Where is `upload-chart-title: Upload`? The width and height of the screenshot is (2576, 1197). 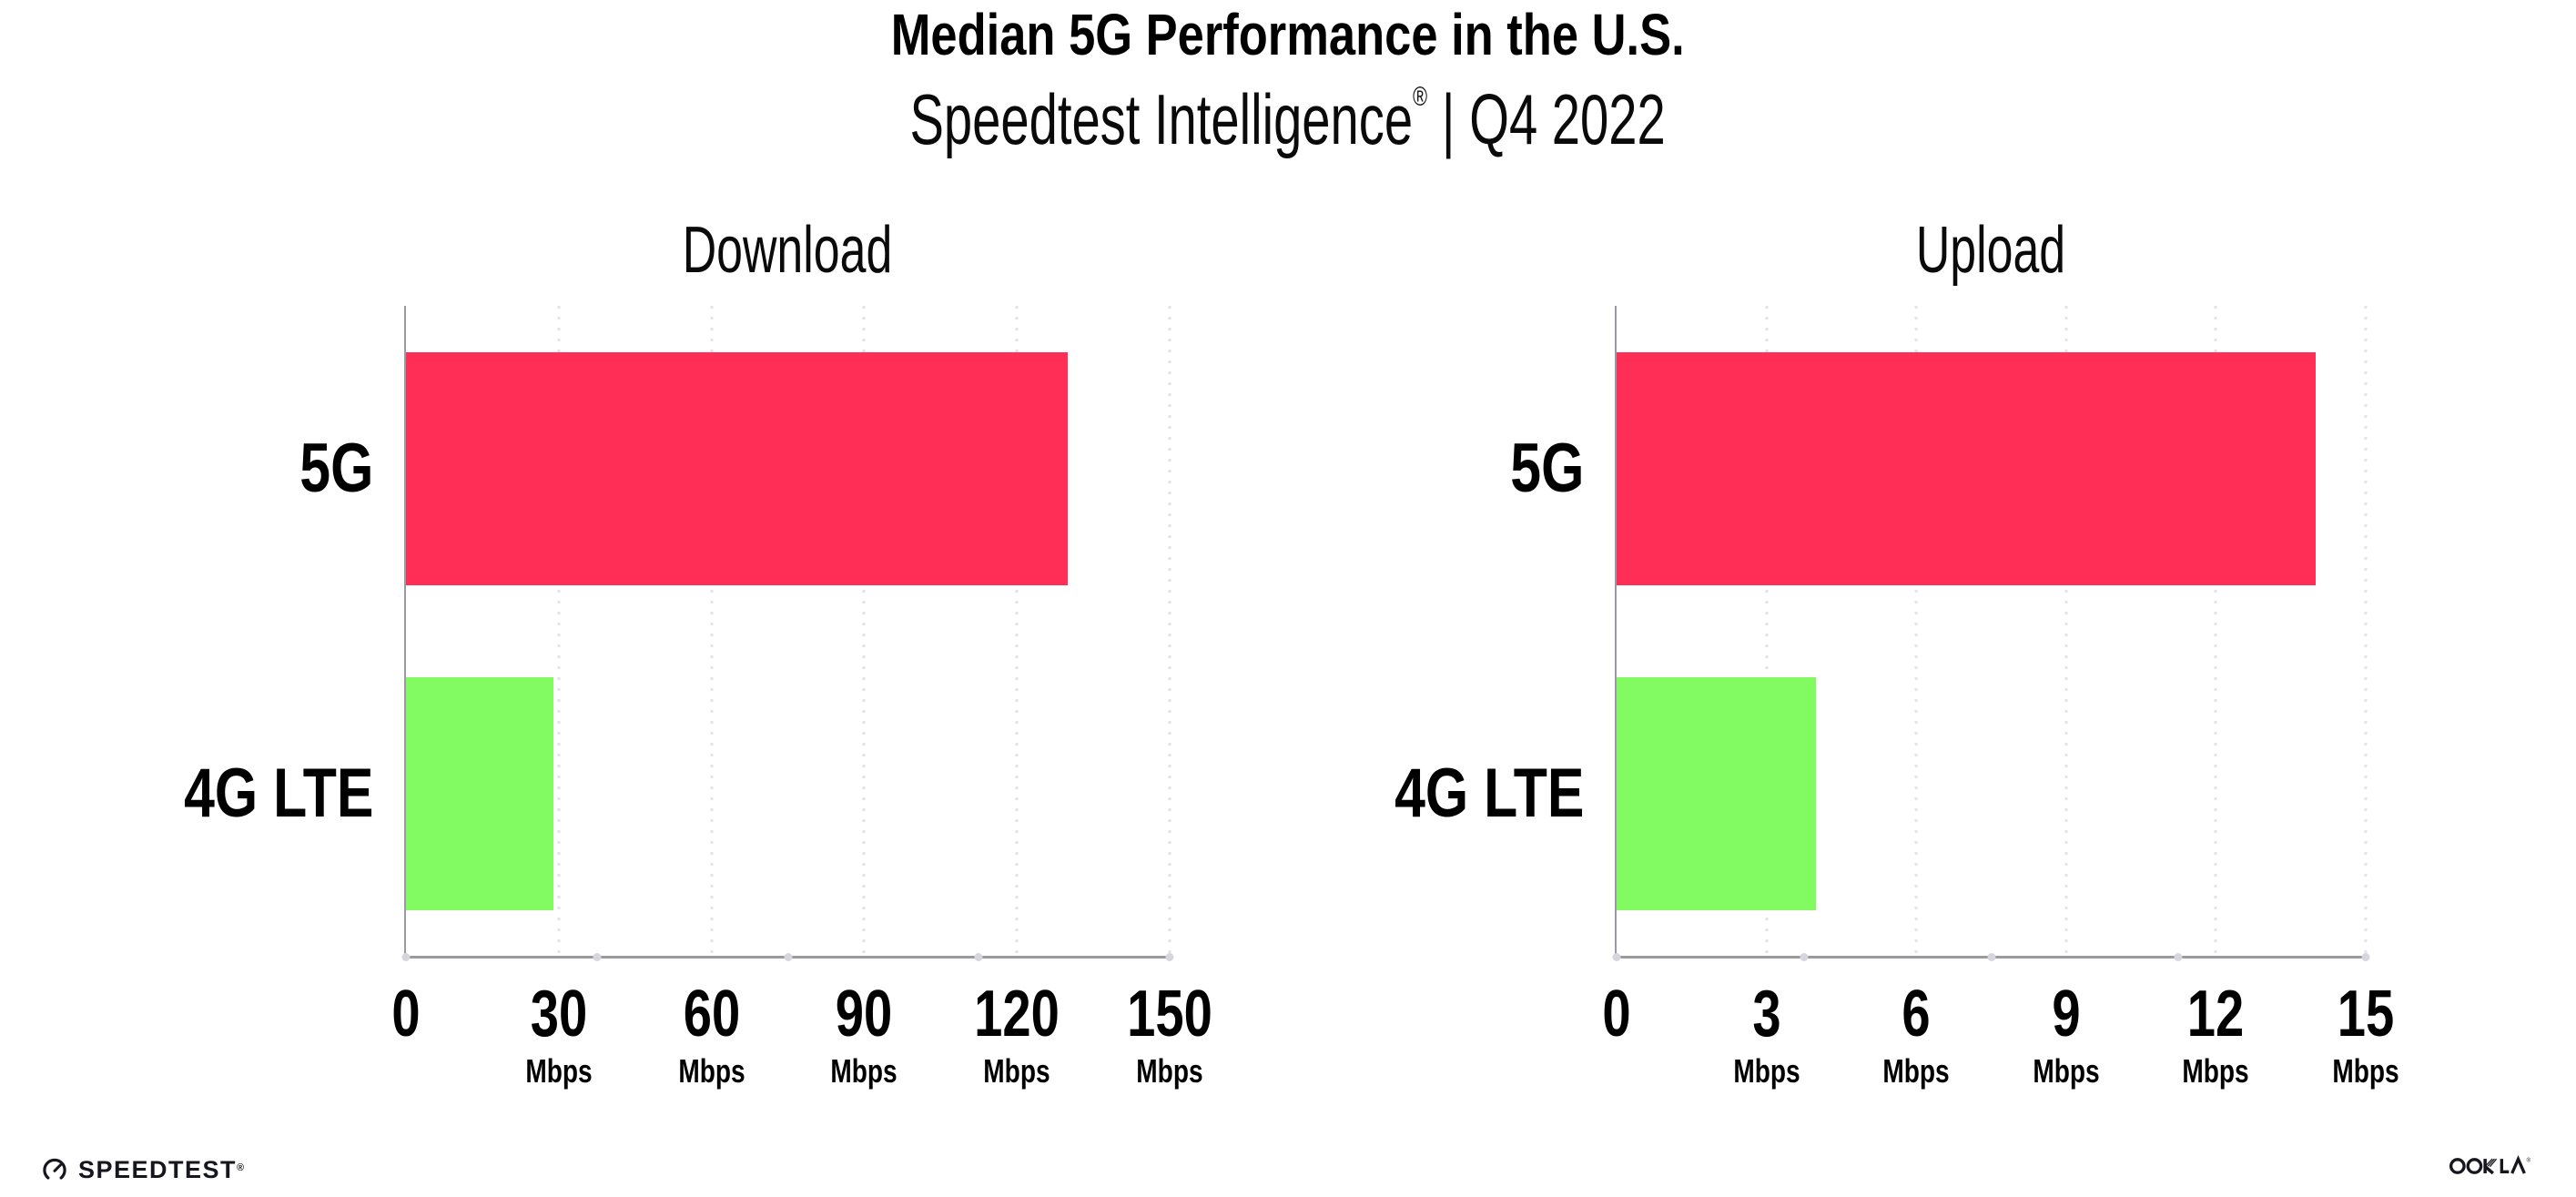
upload-chart-title: Upload is located at coordinates (1990, 250).